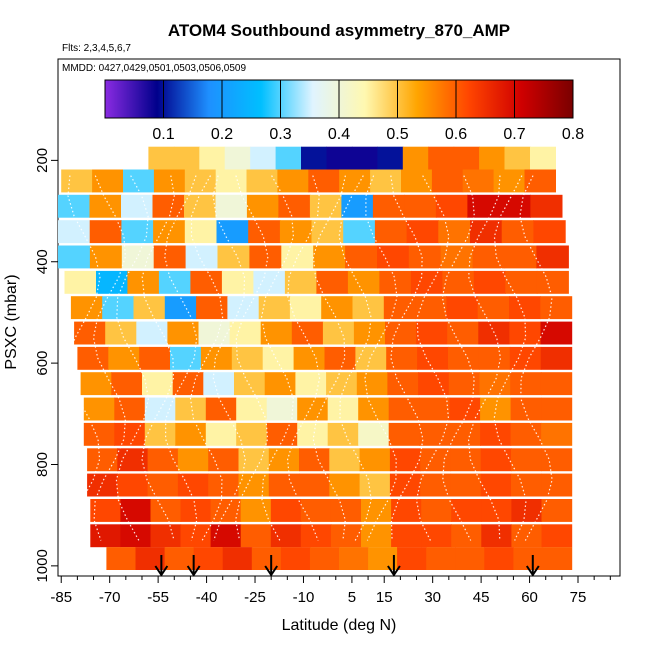 This screenshot has height=650, width=650. Describe the element at coordinates (158, 597) in the screenshot. I see `x-tick-label: -55` at that location.